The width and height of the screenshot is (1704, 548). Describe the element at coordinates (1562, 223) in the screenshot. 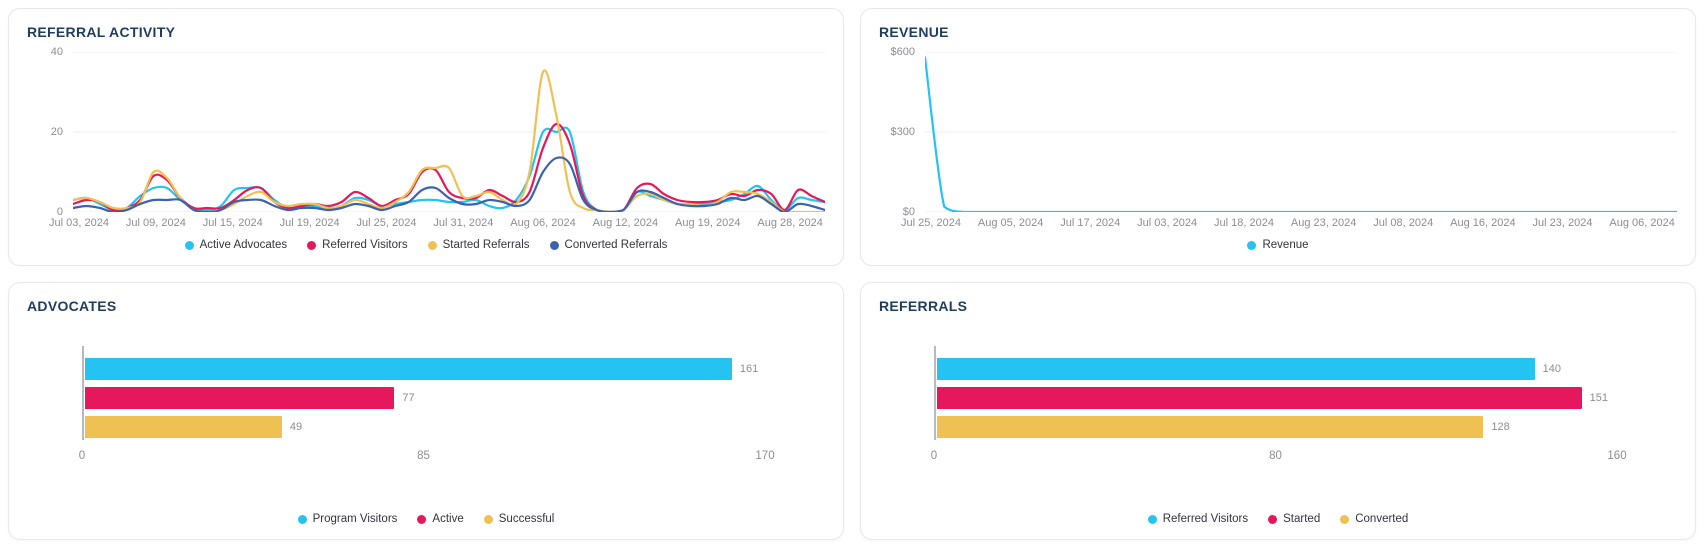

I see `x-tick-label: Jul 23, 2024` at that location.